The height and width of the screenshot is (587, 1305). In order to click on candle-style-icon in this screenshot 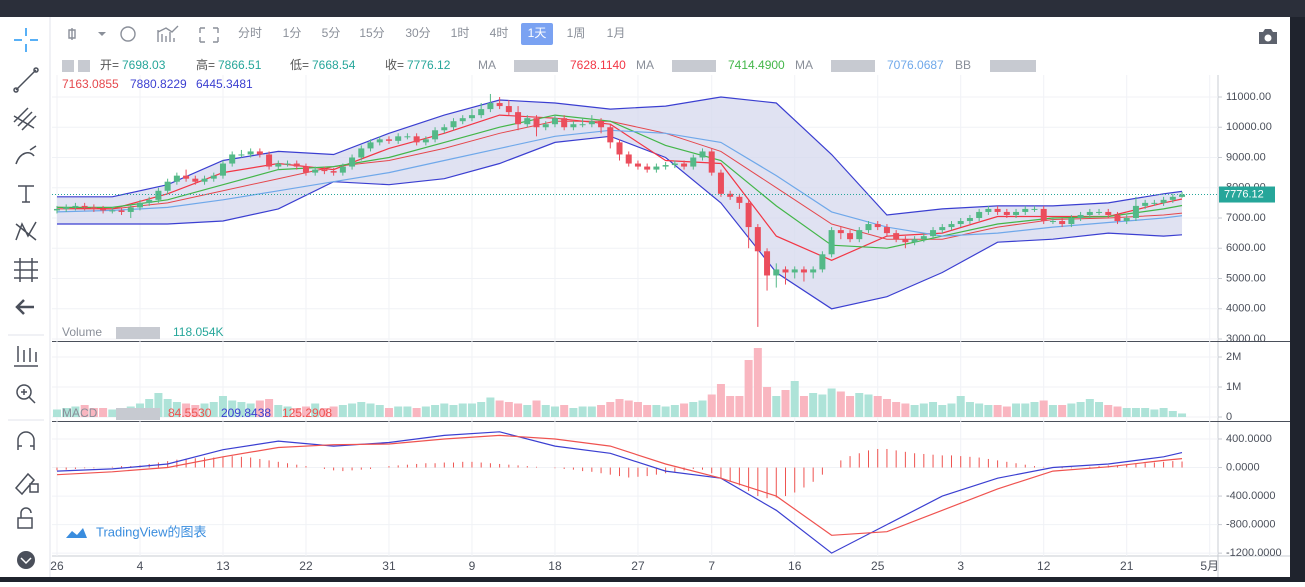, I will do `click(72, 34)`.